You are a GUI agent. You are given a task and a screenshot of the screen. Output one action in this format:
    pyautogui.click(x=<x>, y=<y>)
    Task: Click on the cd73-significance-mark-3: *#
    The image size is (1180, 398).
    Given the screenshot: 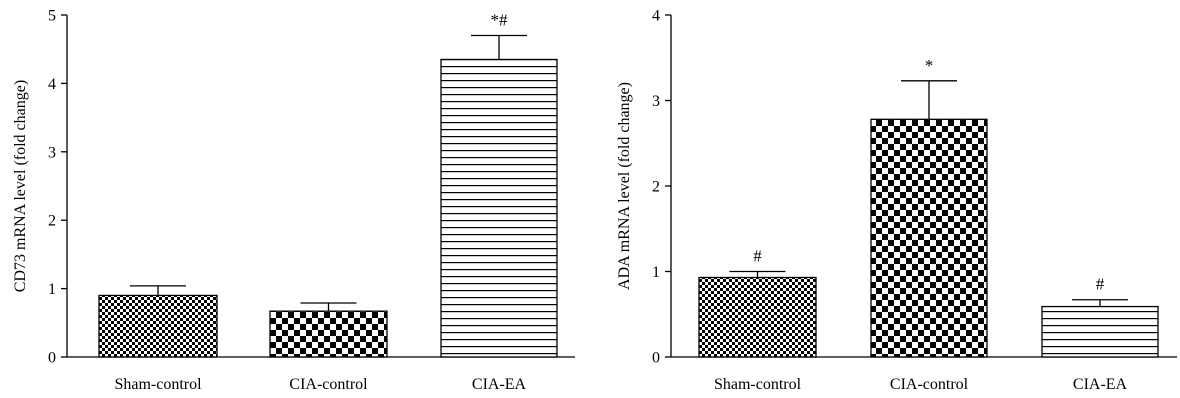 What is the action you would take?
    pyautogui.click(x=500, y=20)
    